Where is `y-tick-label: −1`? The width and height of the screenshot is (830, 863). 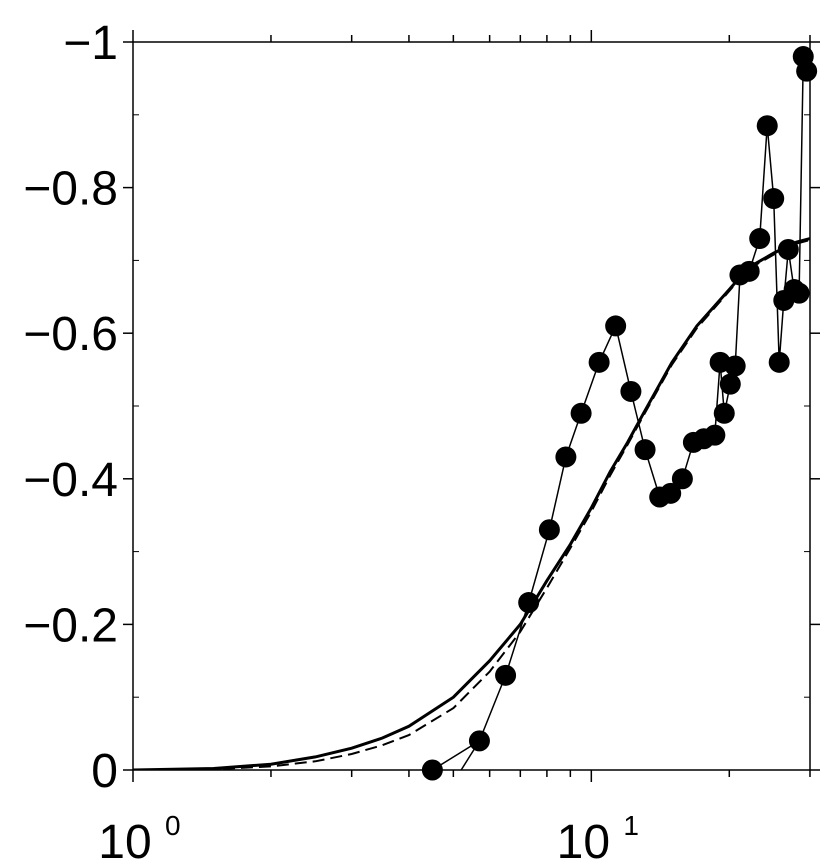
y-tick-label: −1 is located at coordinates (90, 43).